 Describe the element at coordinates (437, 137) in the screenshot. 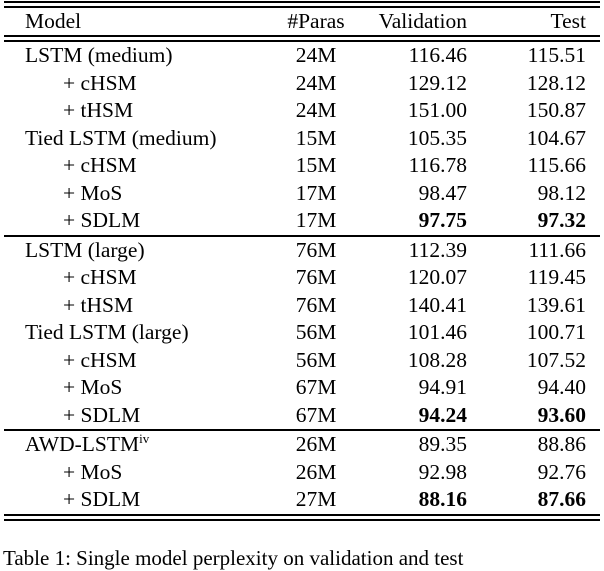

I see `validation-cell: 105.35` at that location.